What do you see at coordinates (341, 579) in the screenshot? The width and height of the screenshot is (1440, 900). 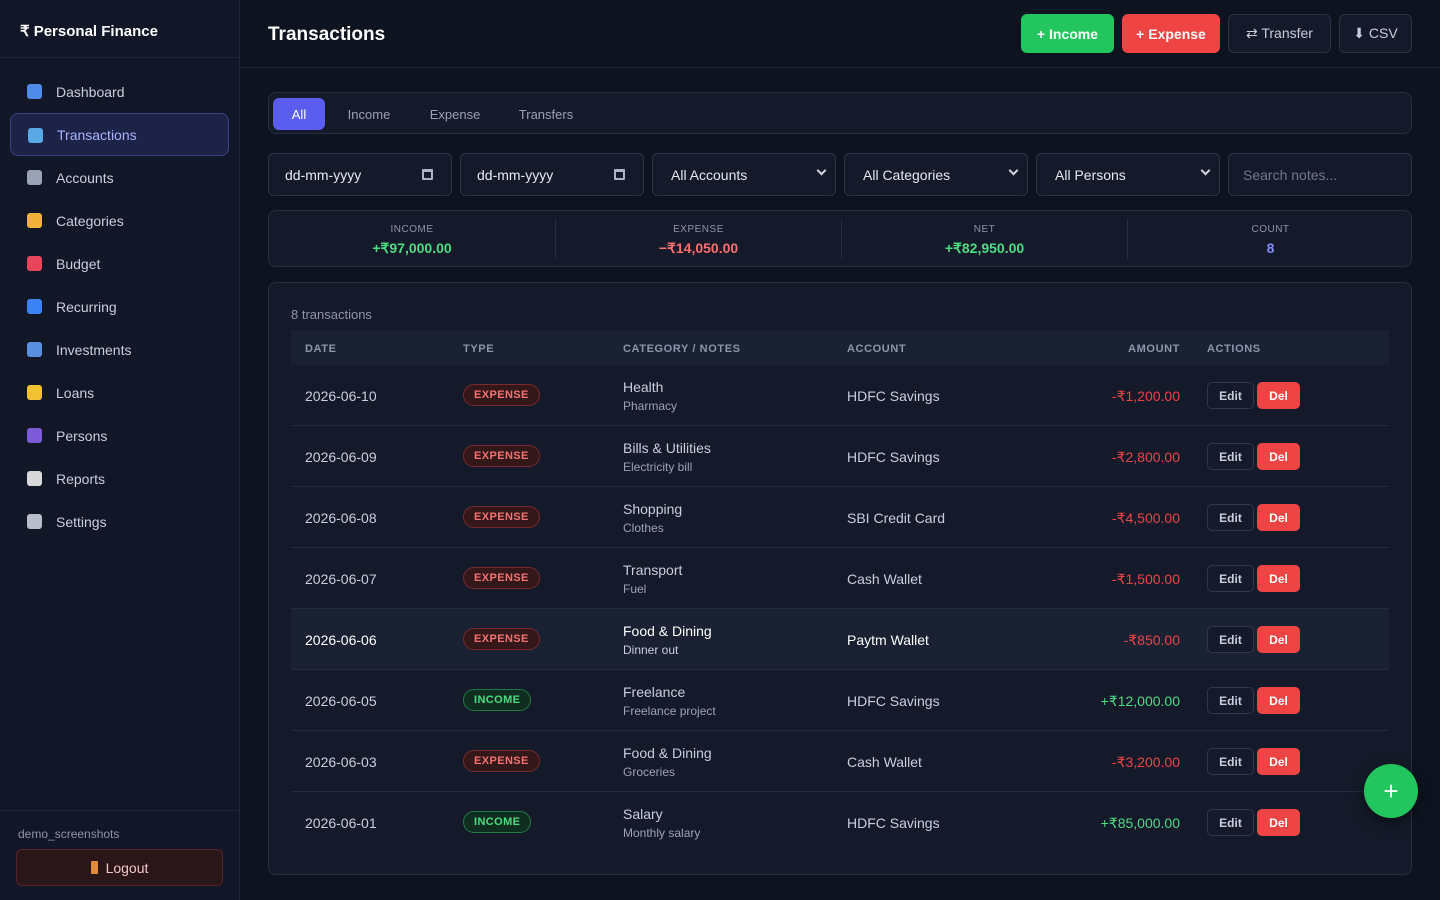 I see `date: 2026-06-07` at bounding box center [341, 579].